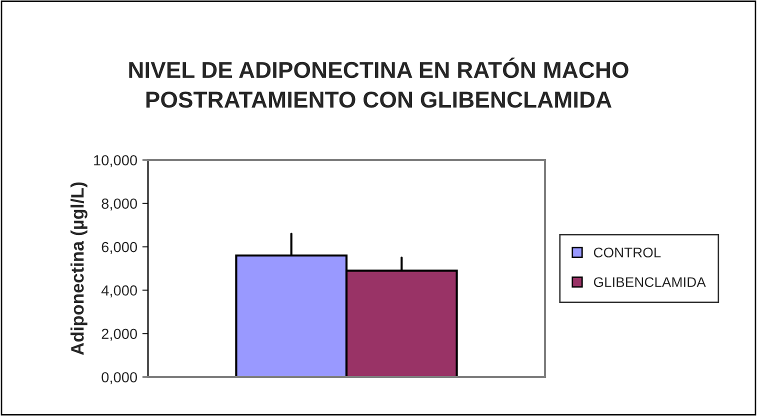 The height and width of the screenshot is (416, 757). Describe the element at coordinates (120, 204) in the screenshot. I see `y-tick-label: 8,000` at that location.